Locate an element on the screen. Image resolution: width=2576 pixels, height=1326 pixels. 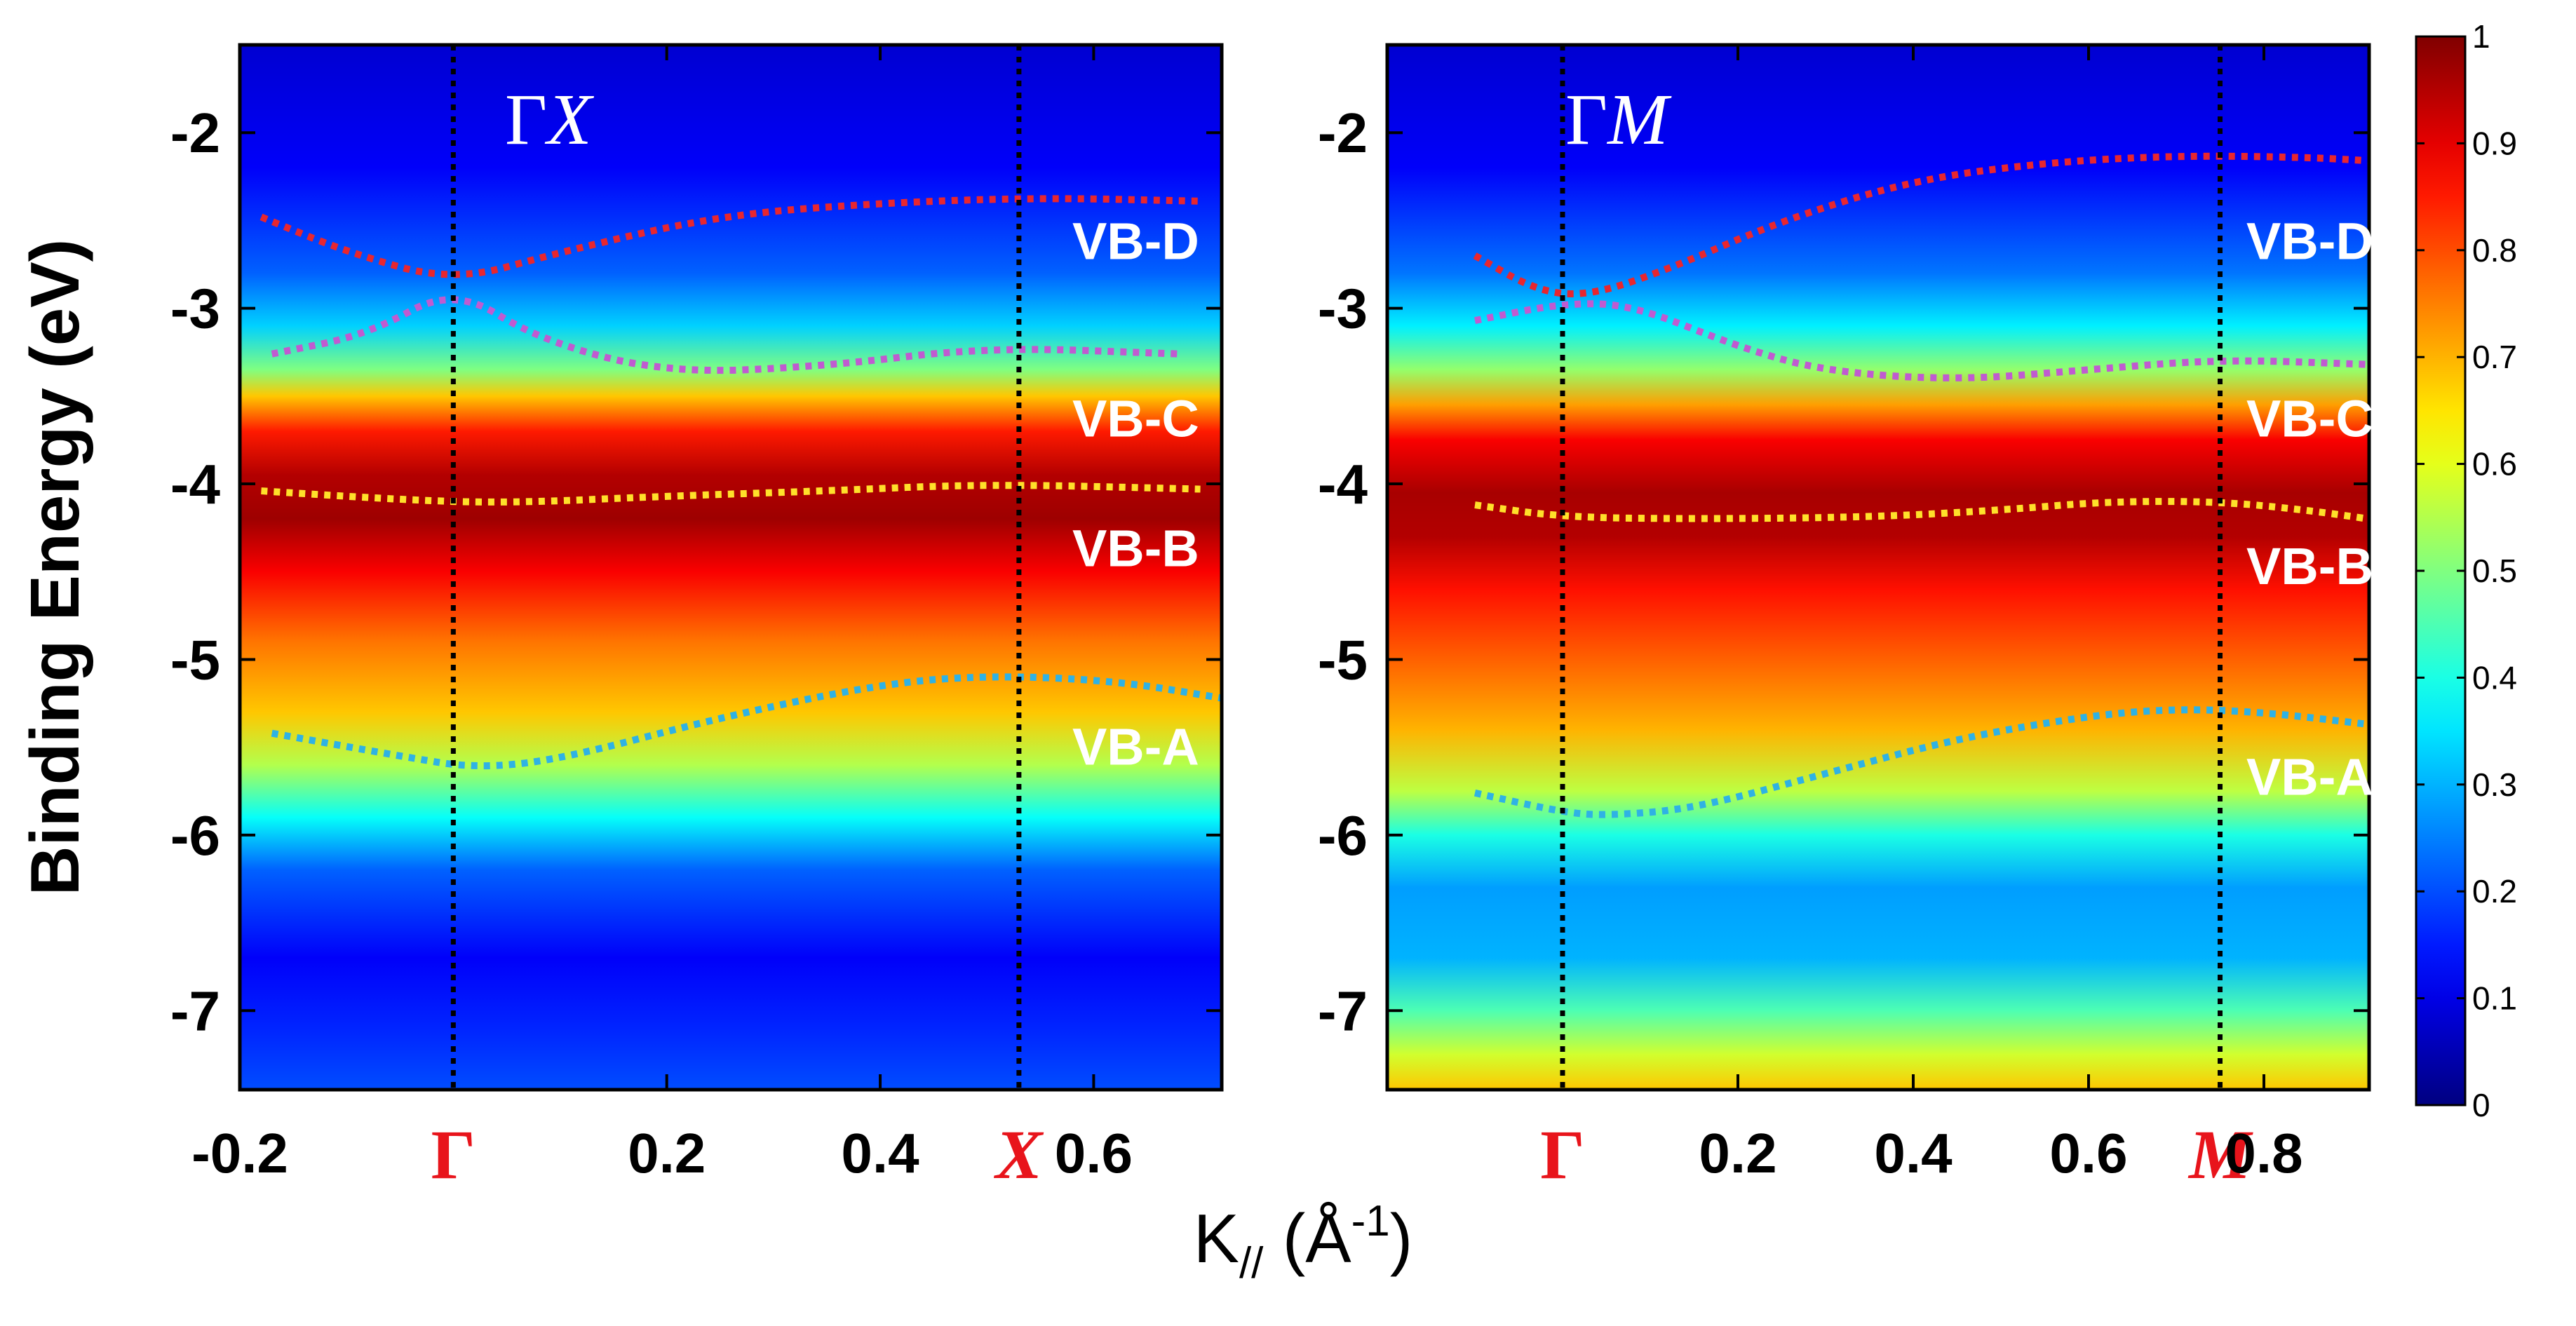
x-axis-label-sup: -1 is located at coordinates (1370, 1221).